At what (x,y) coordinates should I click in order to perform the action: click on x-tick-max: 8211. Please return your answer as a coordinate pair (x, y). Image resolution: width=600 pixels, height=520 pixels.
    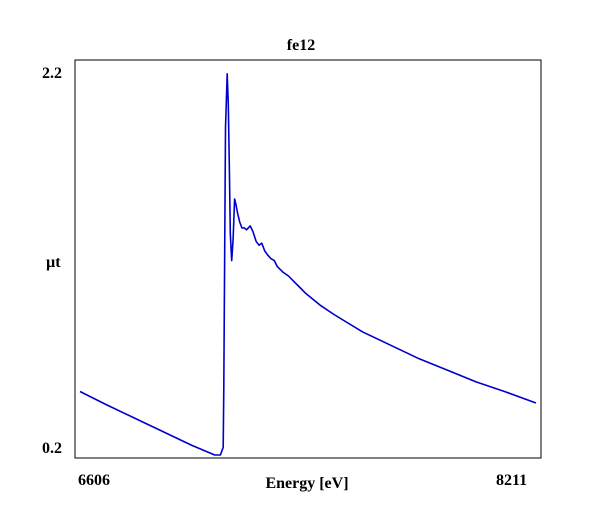
    Looking at the image, I should click on (511, 480).